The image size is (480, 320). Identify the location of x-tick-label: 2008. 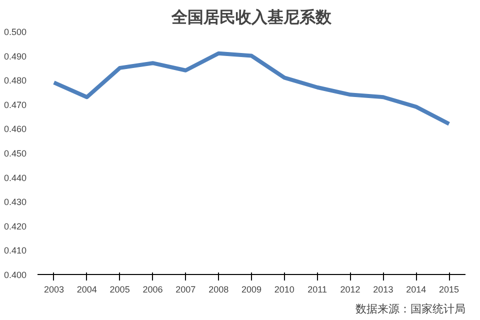
(218, 289).